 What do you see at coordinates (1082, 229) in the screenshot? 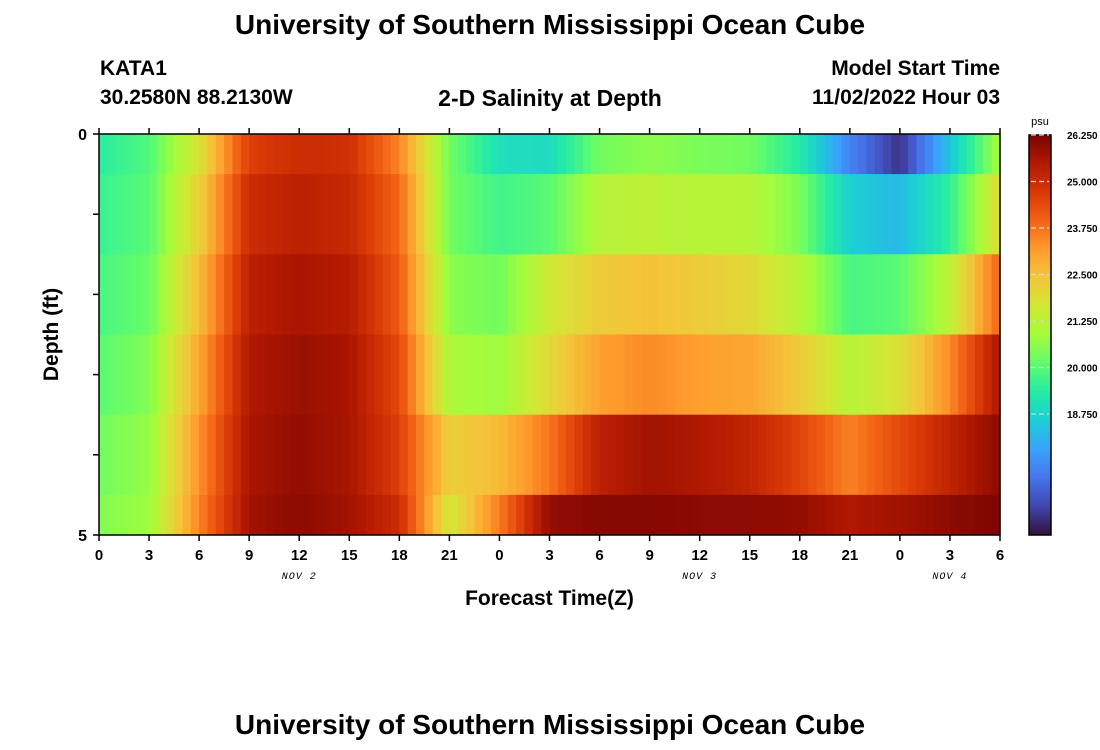
I see `colorbar-tick-label: 23.750` at bounding box center [1082, 229].